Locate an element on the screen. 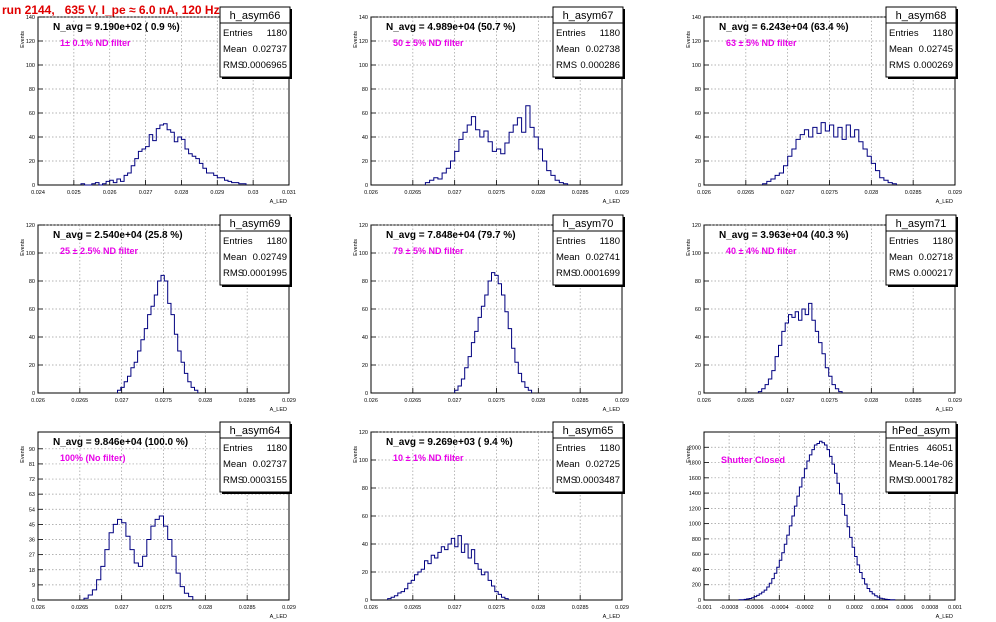  navg-header: N_avg = 9.190e+02 ( 0.9 %) is located at coordinates (116, 27).